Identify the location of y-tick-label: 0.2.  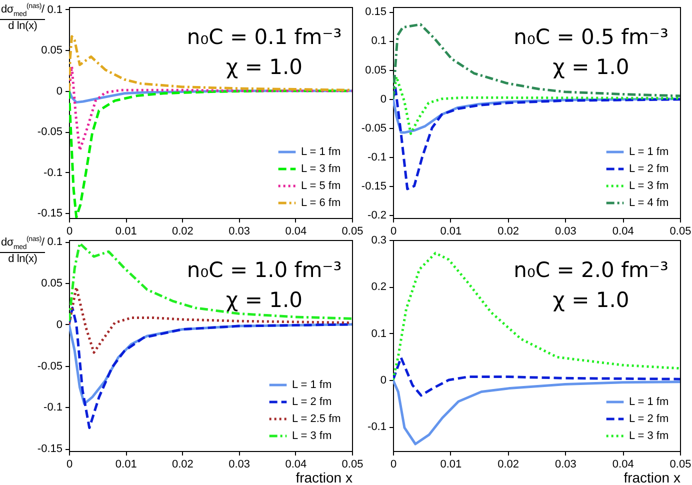
(378, 287).